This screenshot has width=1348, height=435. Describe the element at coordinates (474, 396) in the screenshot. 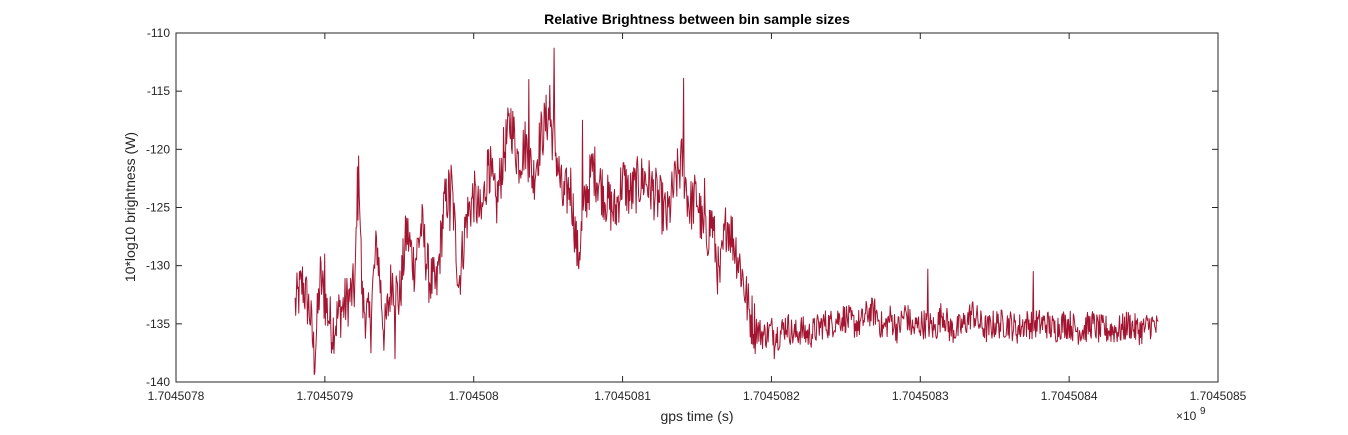

I see `x-tick-label: 1.704508` at that location.